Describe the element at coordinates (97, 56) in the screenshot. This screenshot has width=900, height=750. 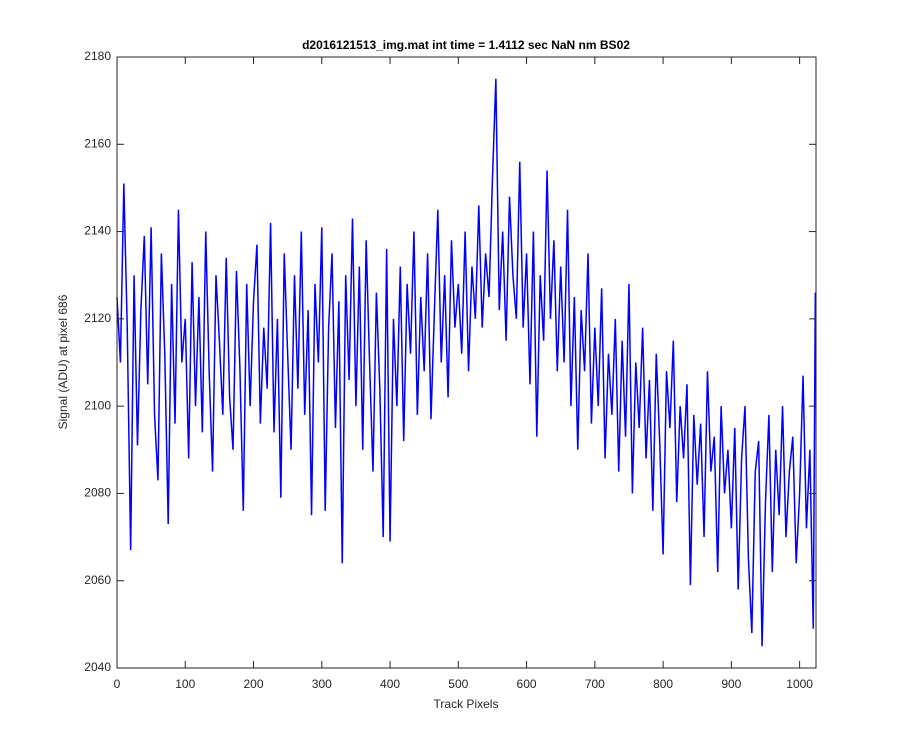
I see `y-tick-label: 2180` at that location.